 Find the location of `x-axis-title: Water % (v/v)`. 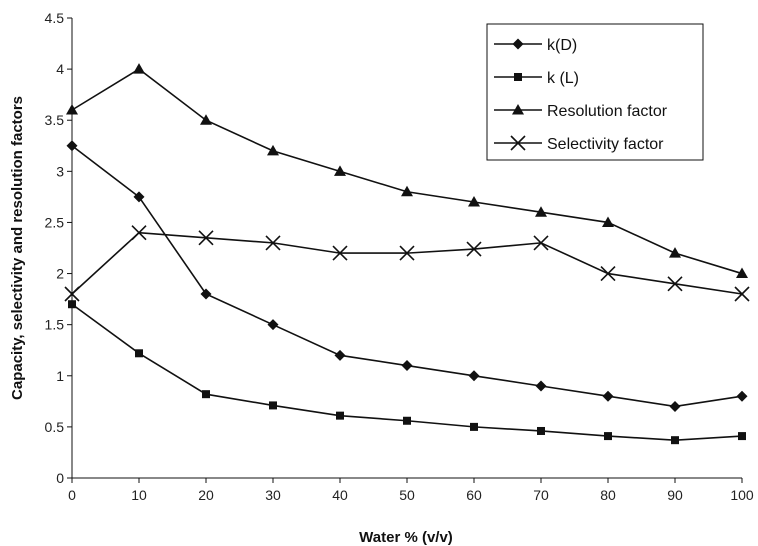

x-axis-title: Water % (v/v) is located at coordinates (406, 537).